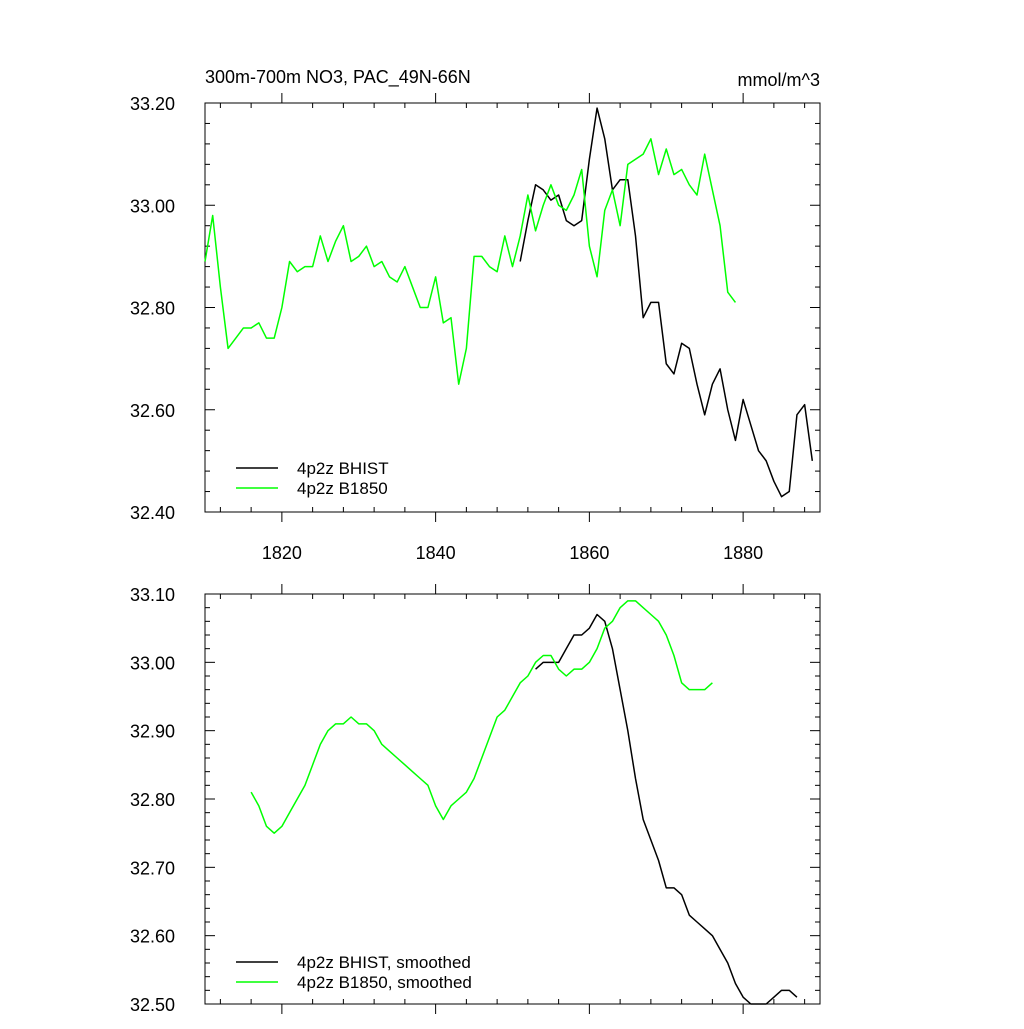 This screenshot has height=1029, width=1024. I want to click on y-tick-label: 33.20, so click(152, 104).